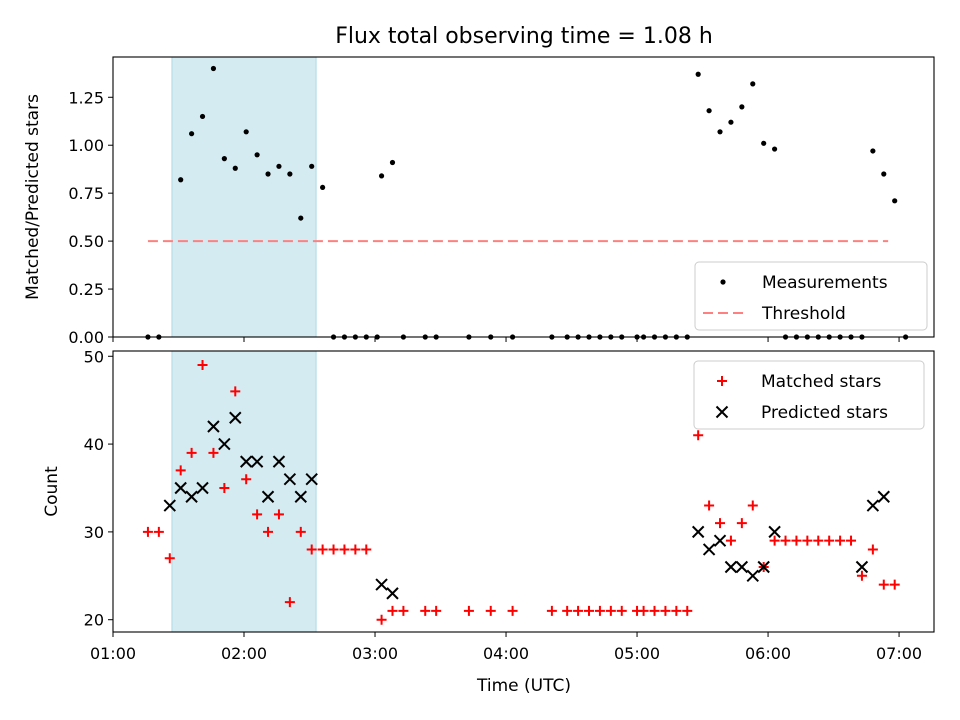 Image resolution: width=960 pixels, height=720 pixels. Describe the element at coordinates (524, 36) in the screenshot. I see `chart-title: Flux total observing time = 1.08 h` at that location.